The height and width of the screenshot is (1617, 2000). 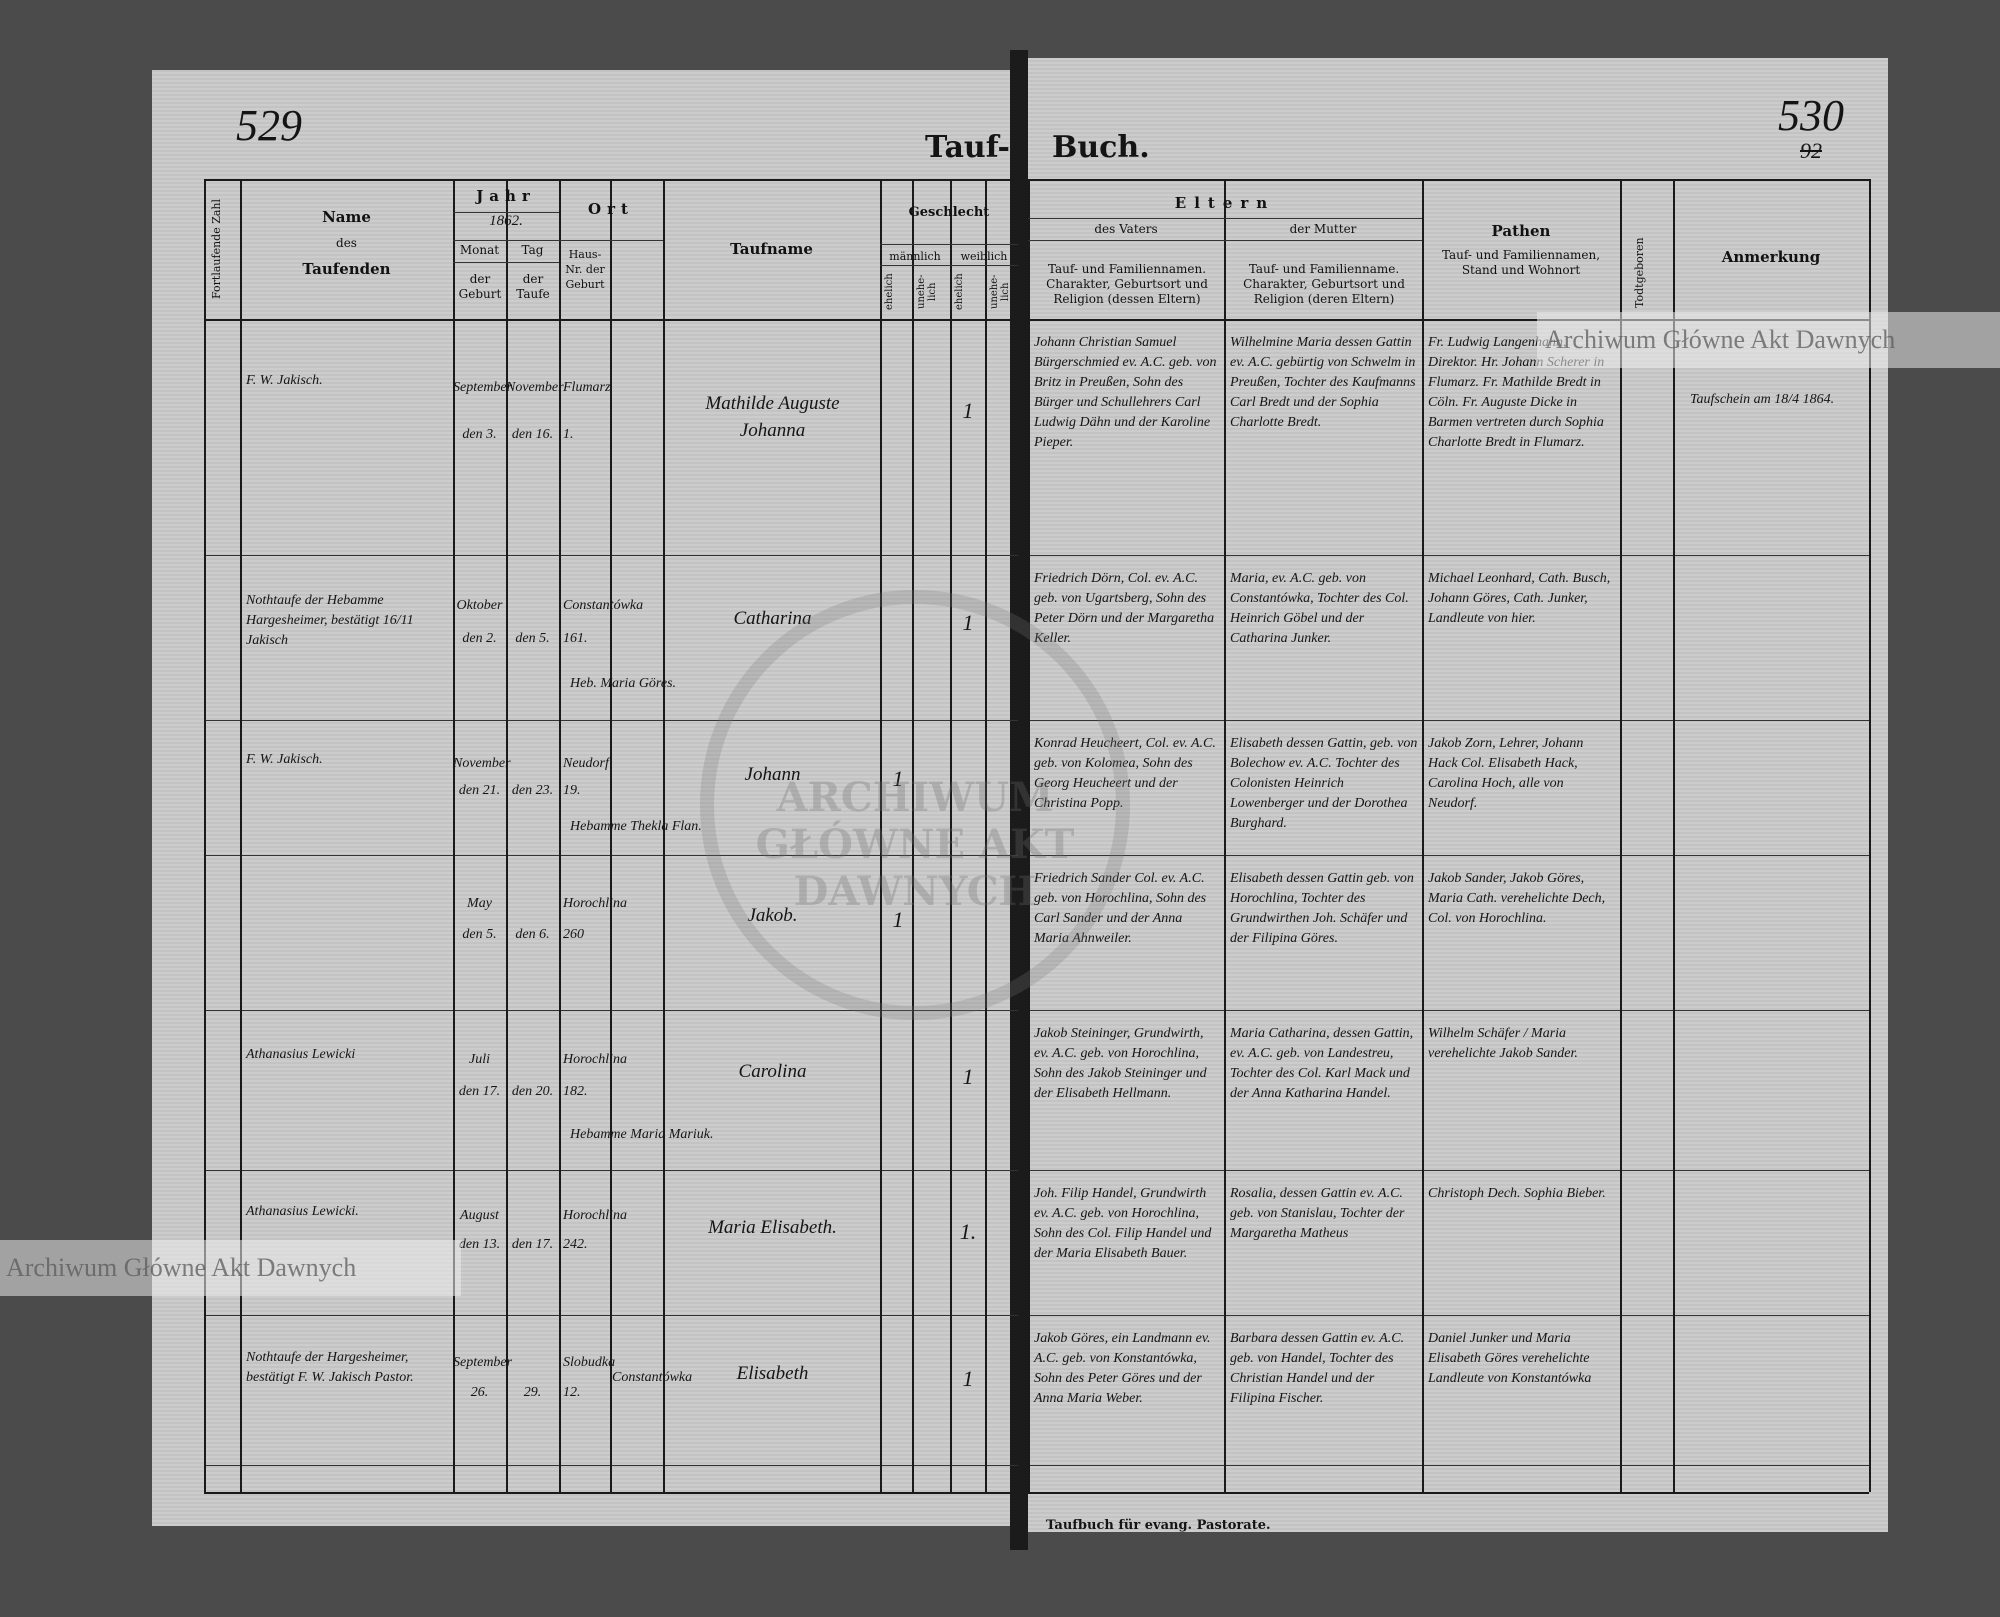 What do you see at coordinates (483, 1362) in the screenshot?
I see `entry-monat-geburt: September` at bounding box center [483, 1362].